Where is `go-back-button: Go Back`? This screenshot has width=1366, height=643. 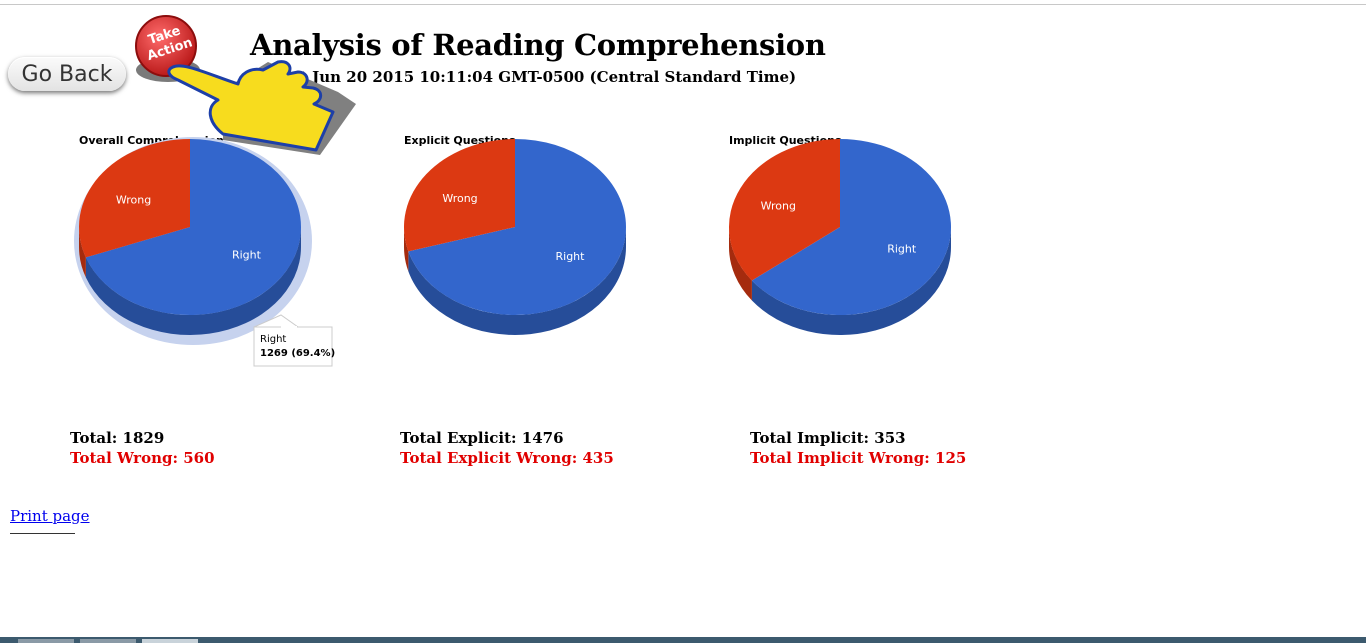 go-back-button: Go Back is located at coordinates (67, 74).